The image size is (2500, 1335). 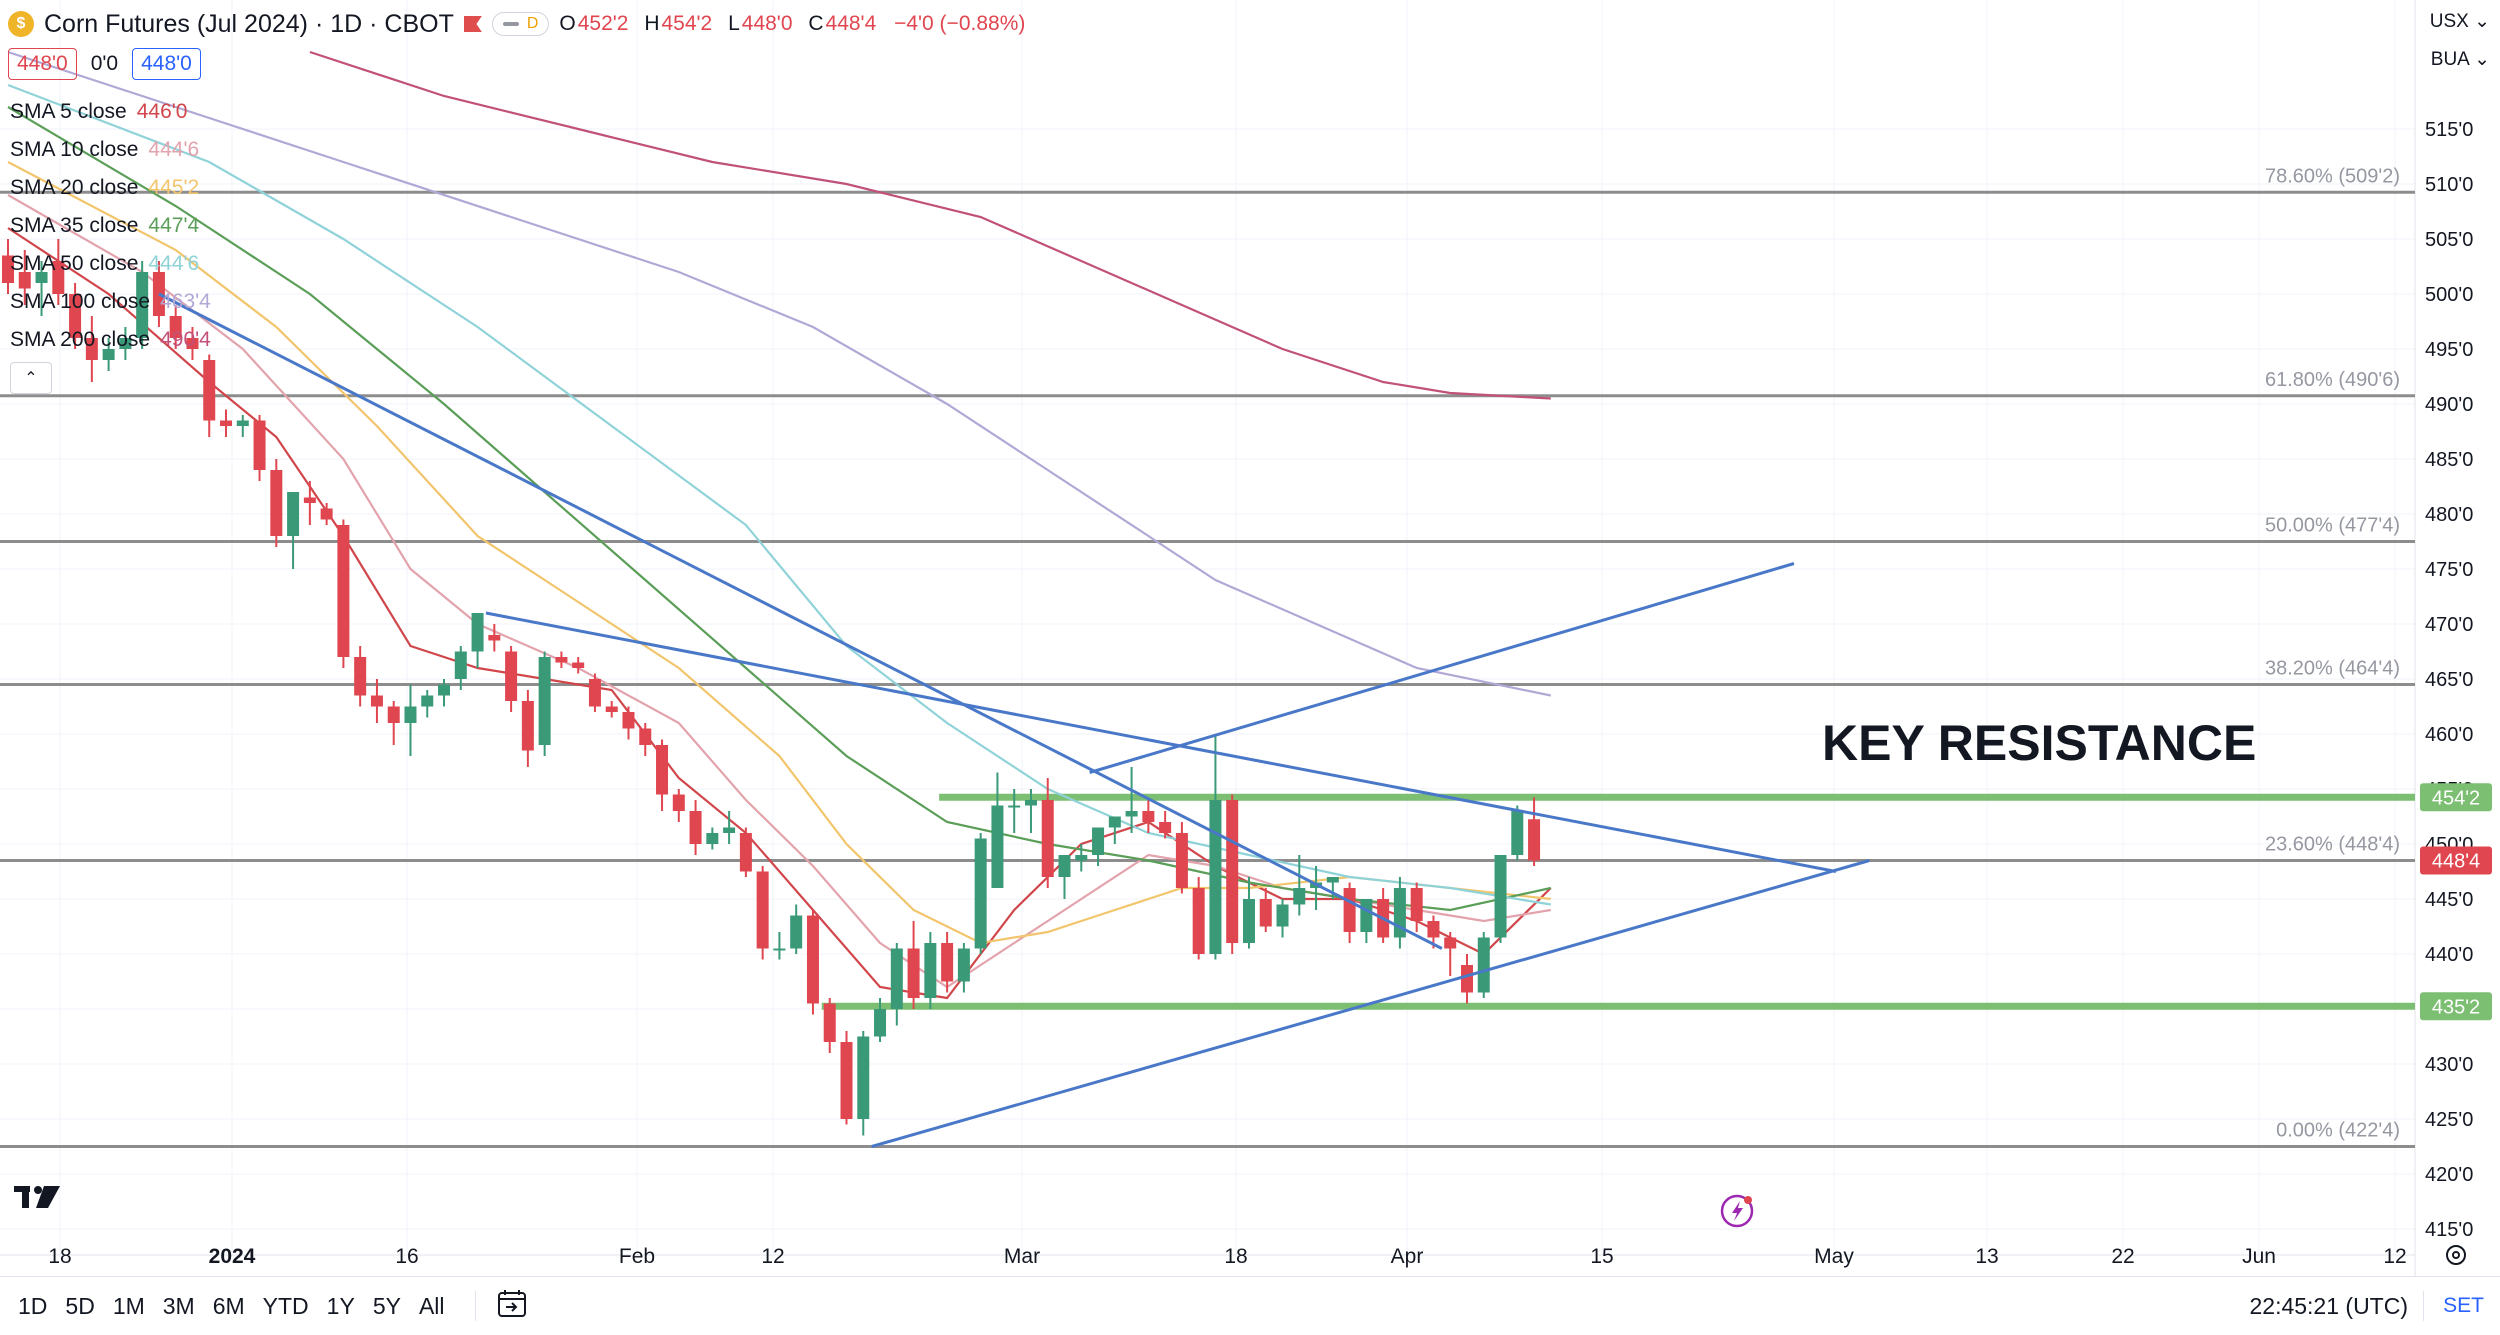 I want to click on legend-row: SMA 5 close 446'0, so click(x=98, y=112).